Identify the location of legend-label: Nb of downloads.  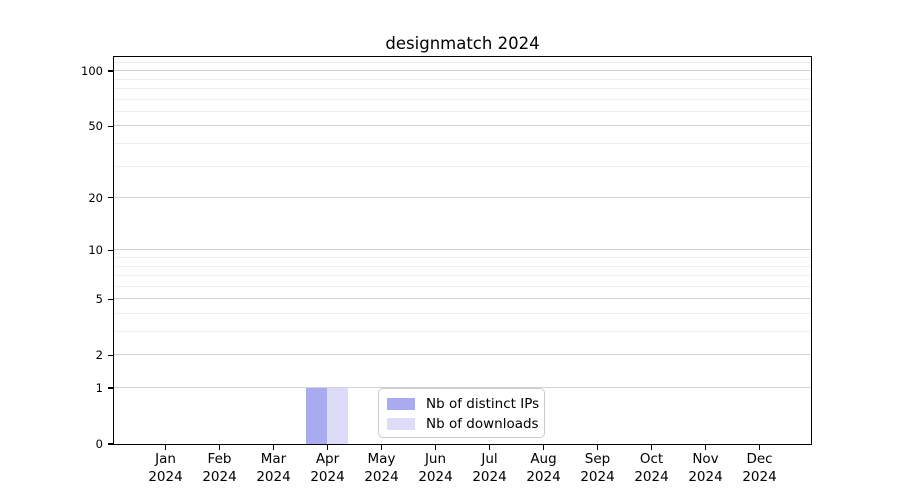
(482, 424).